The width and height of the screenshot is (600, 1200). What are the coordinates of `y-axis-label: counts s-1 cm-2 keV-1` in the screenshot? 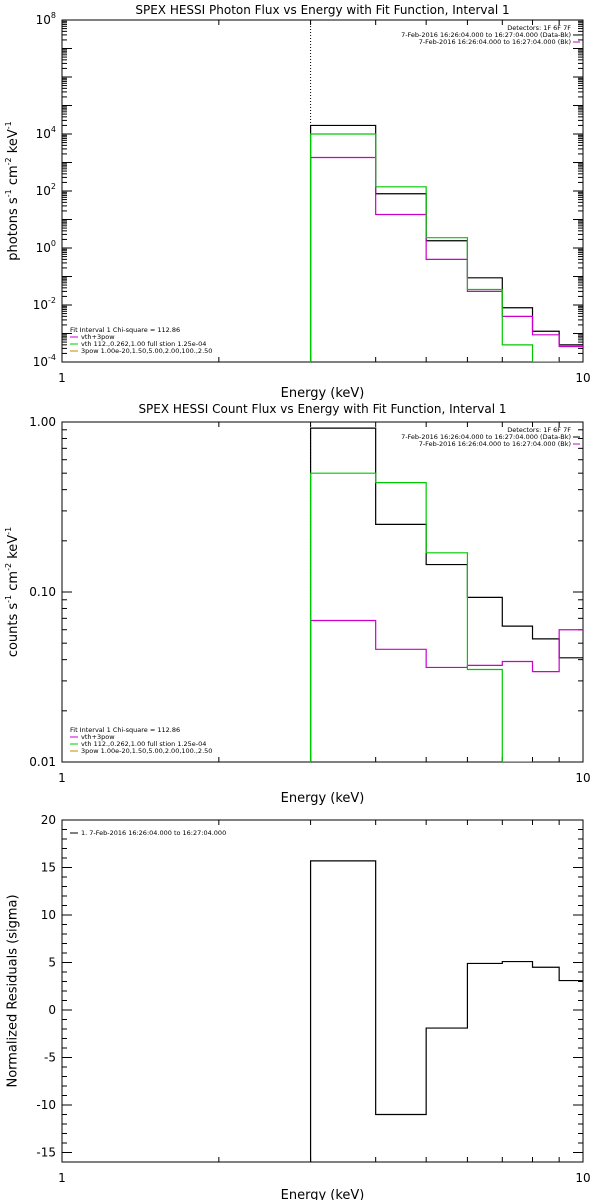 It's located at (12, 592).